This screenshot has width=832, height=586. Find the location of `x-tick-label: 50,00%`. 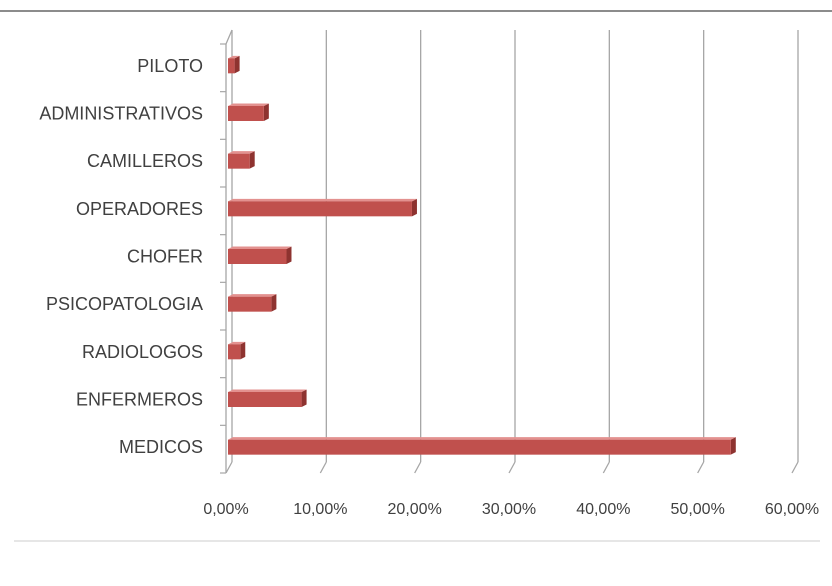

x-tick-label: 50,00% is located at coordinates (698, 509).